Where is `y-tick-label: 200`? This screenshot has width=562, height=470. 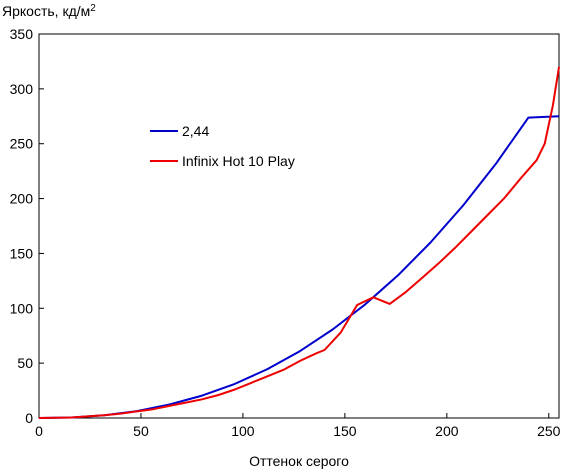
y-tick-label: 200 is located at coordinates (22, 199).